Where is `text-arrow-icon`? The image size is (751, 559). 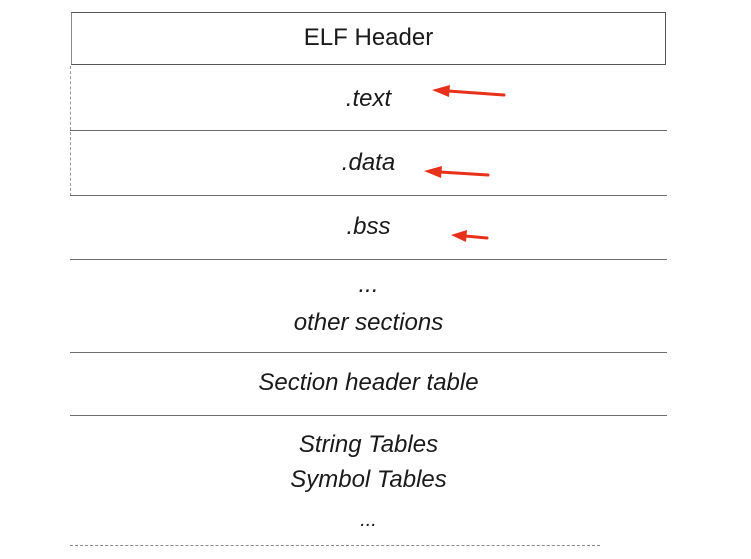 text-arrow-icon is located at coordinates (469, 91).